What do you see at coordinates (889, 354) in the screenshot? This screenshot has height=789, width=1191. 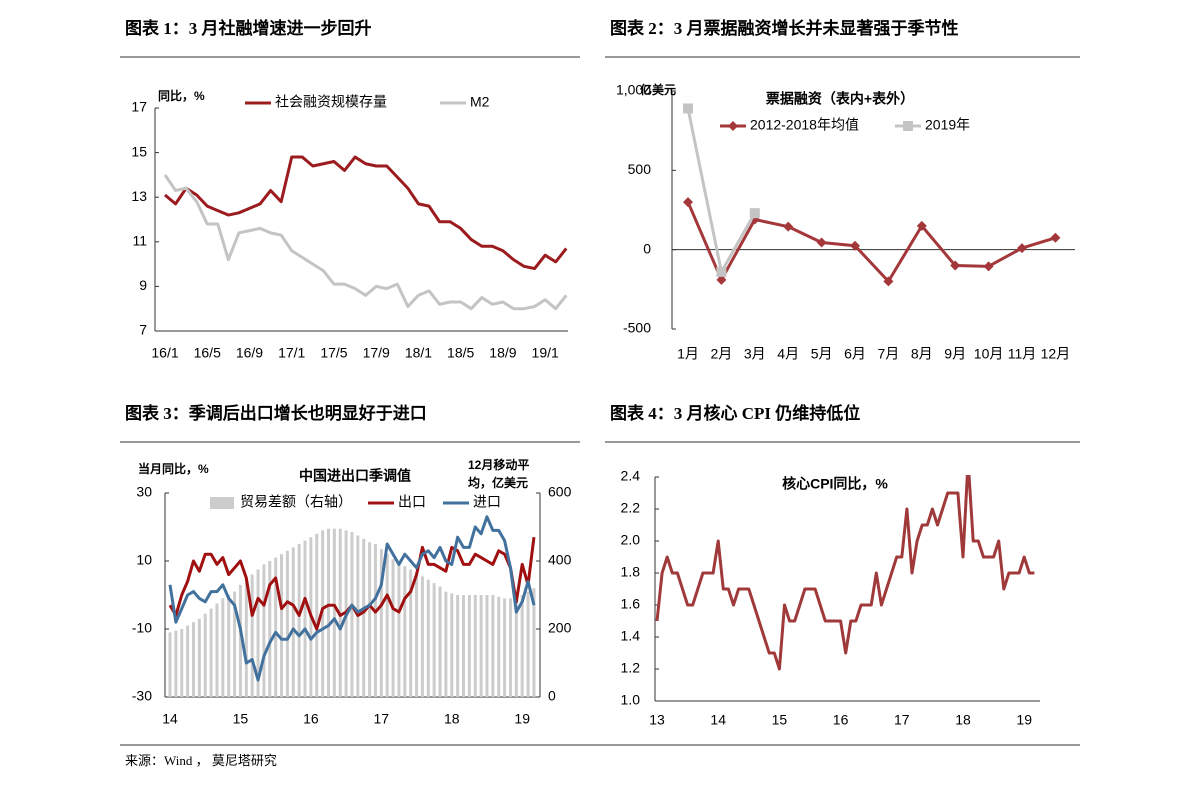 I see `x-tick-label: 7月` at bounding box center [889, 354].